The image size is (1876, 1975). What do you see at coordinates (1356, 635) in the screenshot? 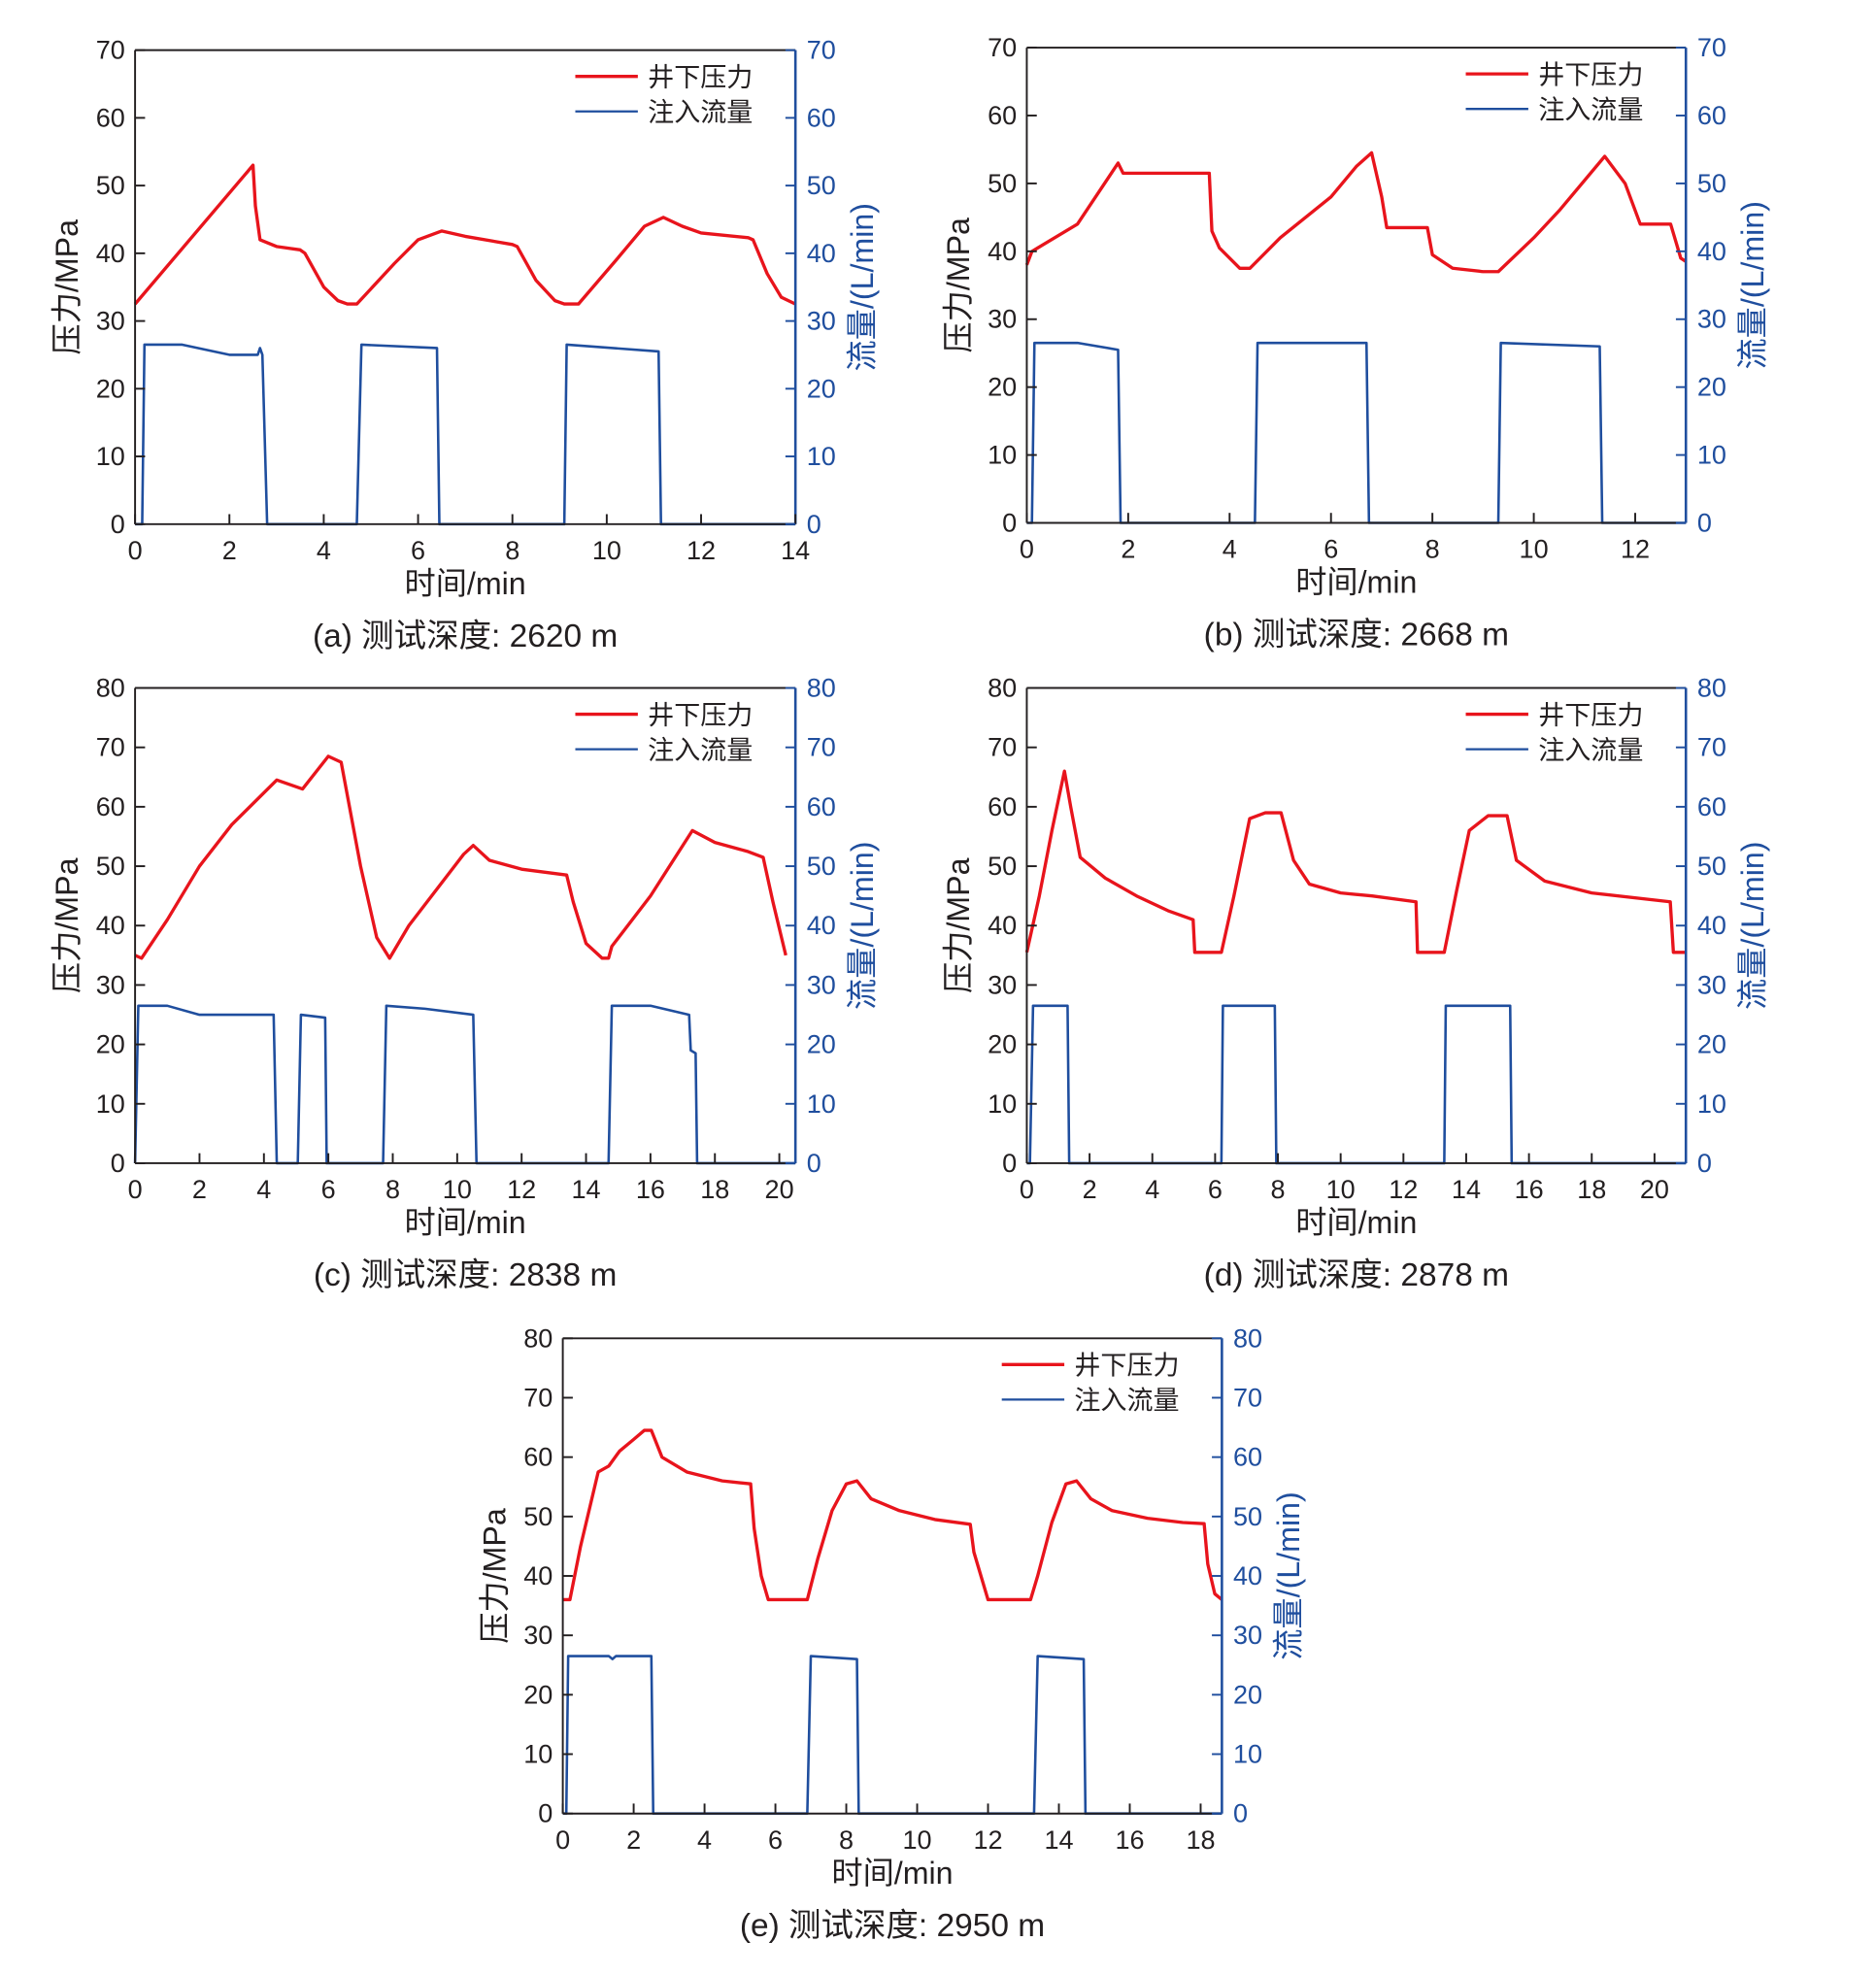
I see `panel-caption: (b) 测试深度: 2668 m` at bounding box center [1356, 635].